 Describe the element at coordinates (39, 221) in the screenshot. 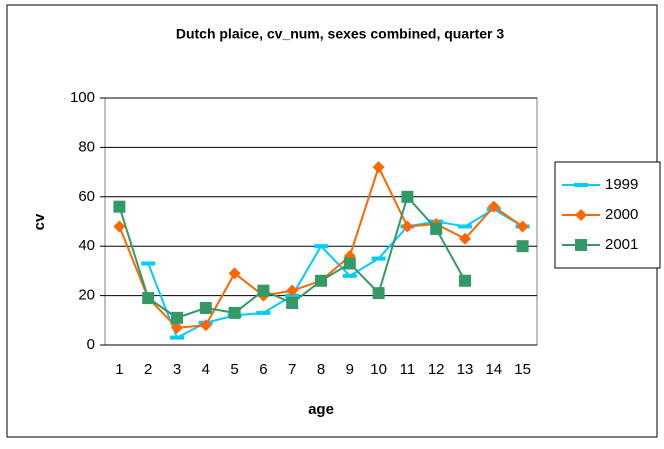

I see `y-axis-title: cv` at that location.